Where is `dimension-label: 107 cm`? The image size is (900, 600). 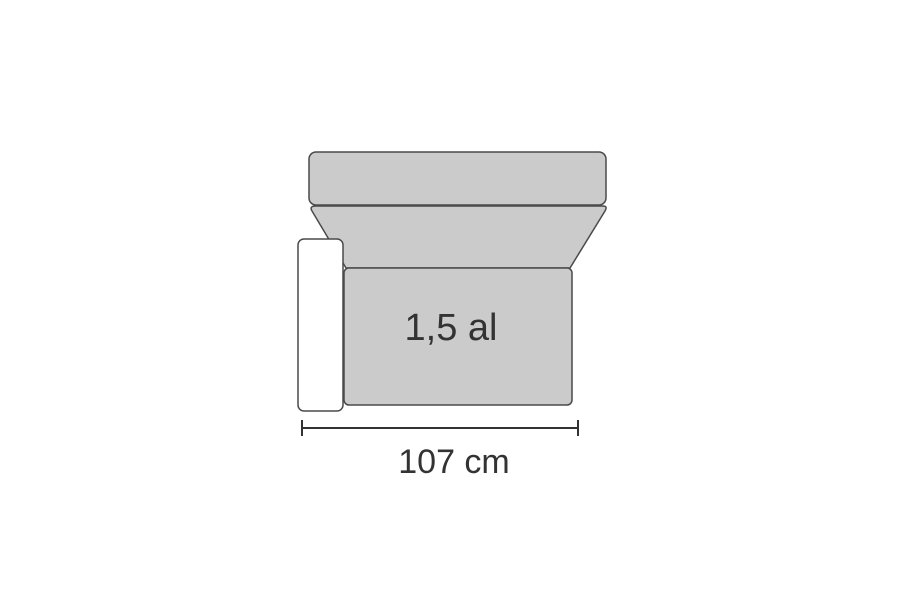 dimension-label: 107 cm is located at coordinates (454, 462).